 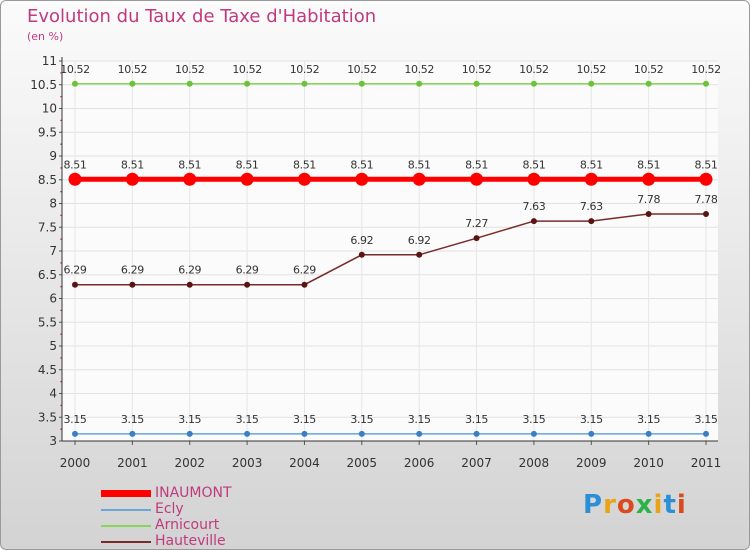 What do you see at coordinates (47, 132) in the screenshot?
I see `y-tick-label: 9.5` at bounding box center [47, 132].